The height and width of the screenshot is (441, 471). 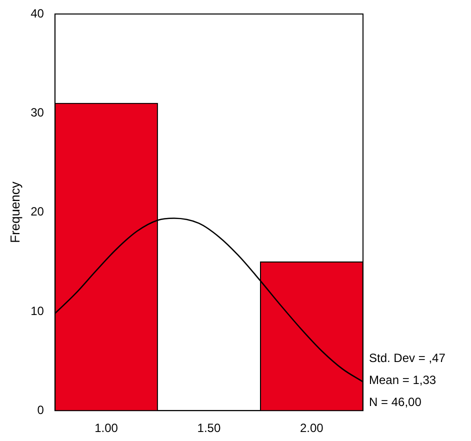 What do you see at coordinates (37, 13) in the screenshot?
I see `y-tick-label: 40` at bounding box center [37, 13].